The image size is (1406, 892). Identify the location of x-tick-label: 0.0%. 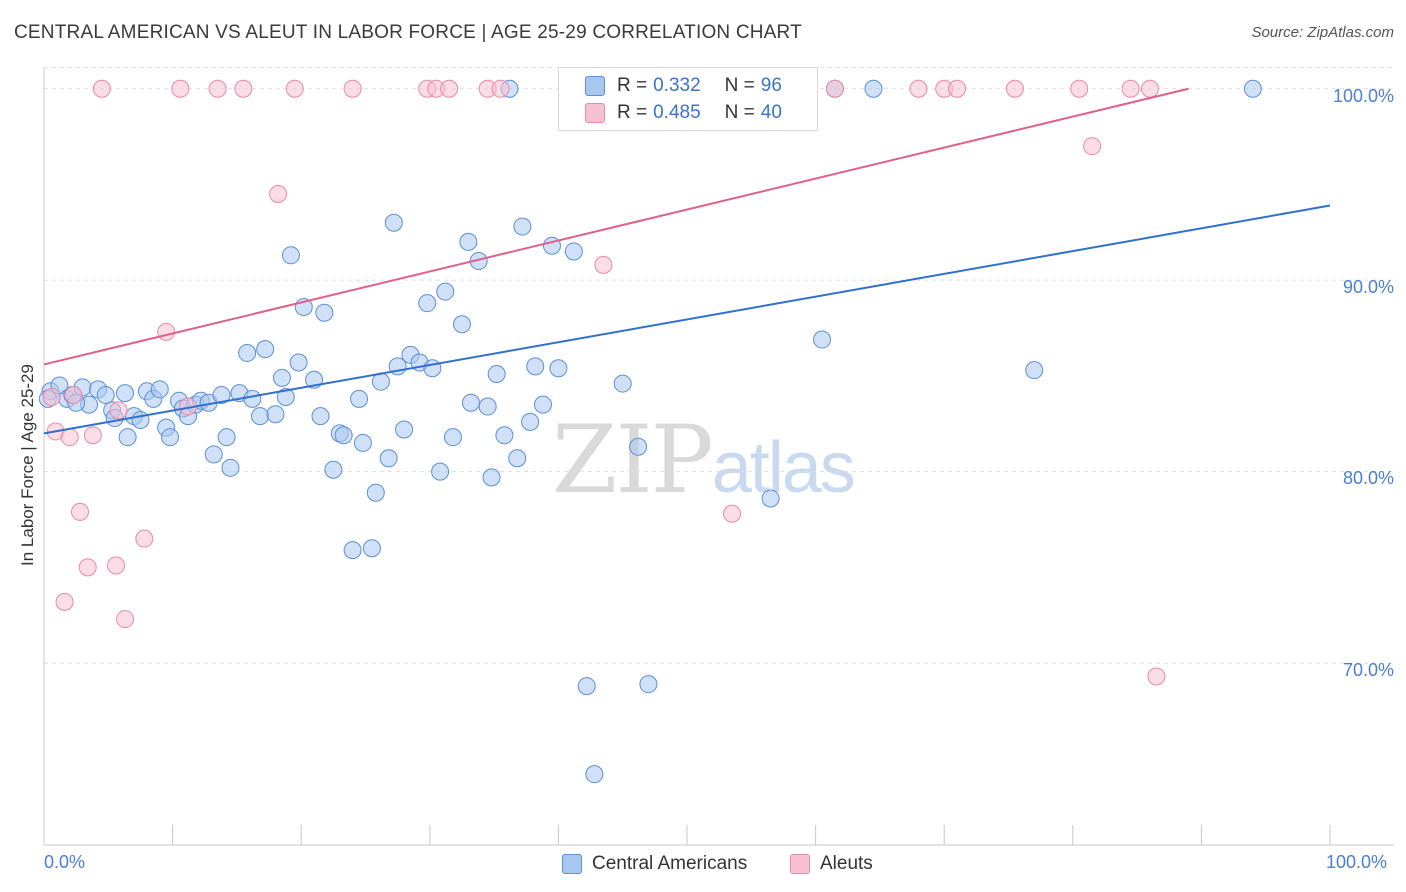
(65, 862).